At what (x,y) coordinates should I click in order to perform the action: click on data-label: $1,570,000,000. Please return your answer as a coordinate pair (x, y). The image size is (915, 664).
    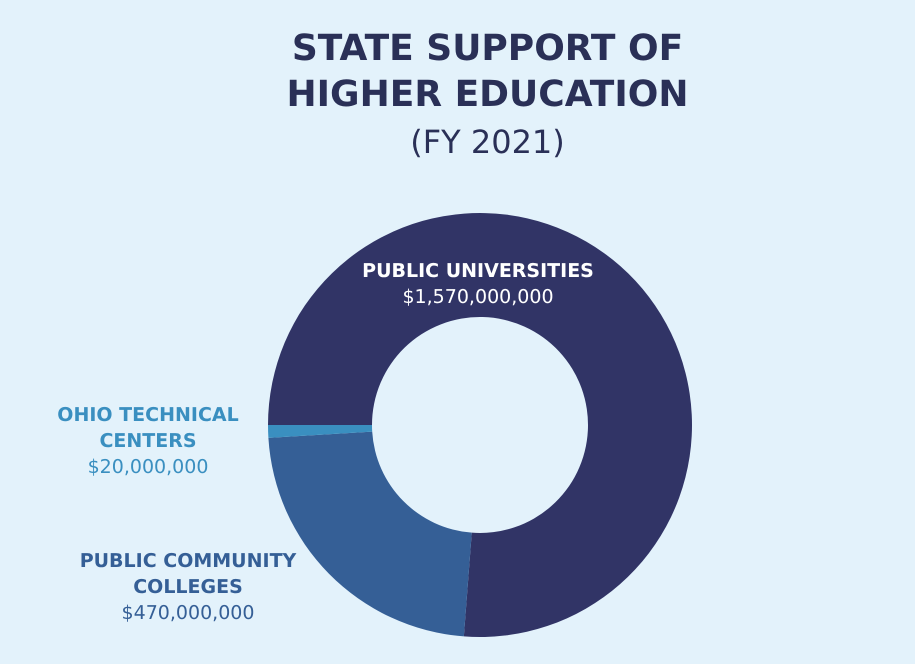
    Looking at the image, I should click on (478, 297).